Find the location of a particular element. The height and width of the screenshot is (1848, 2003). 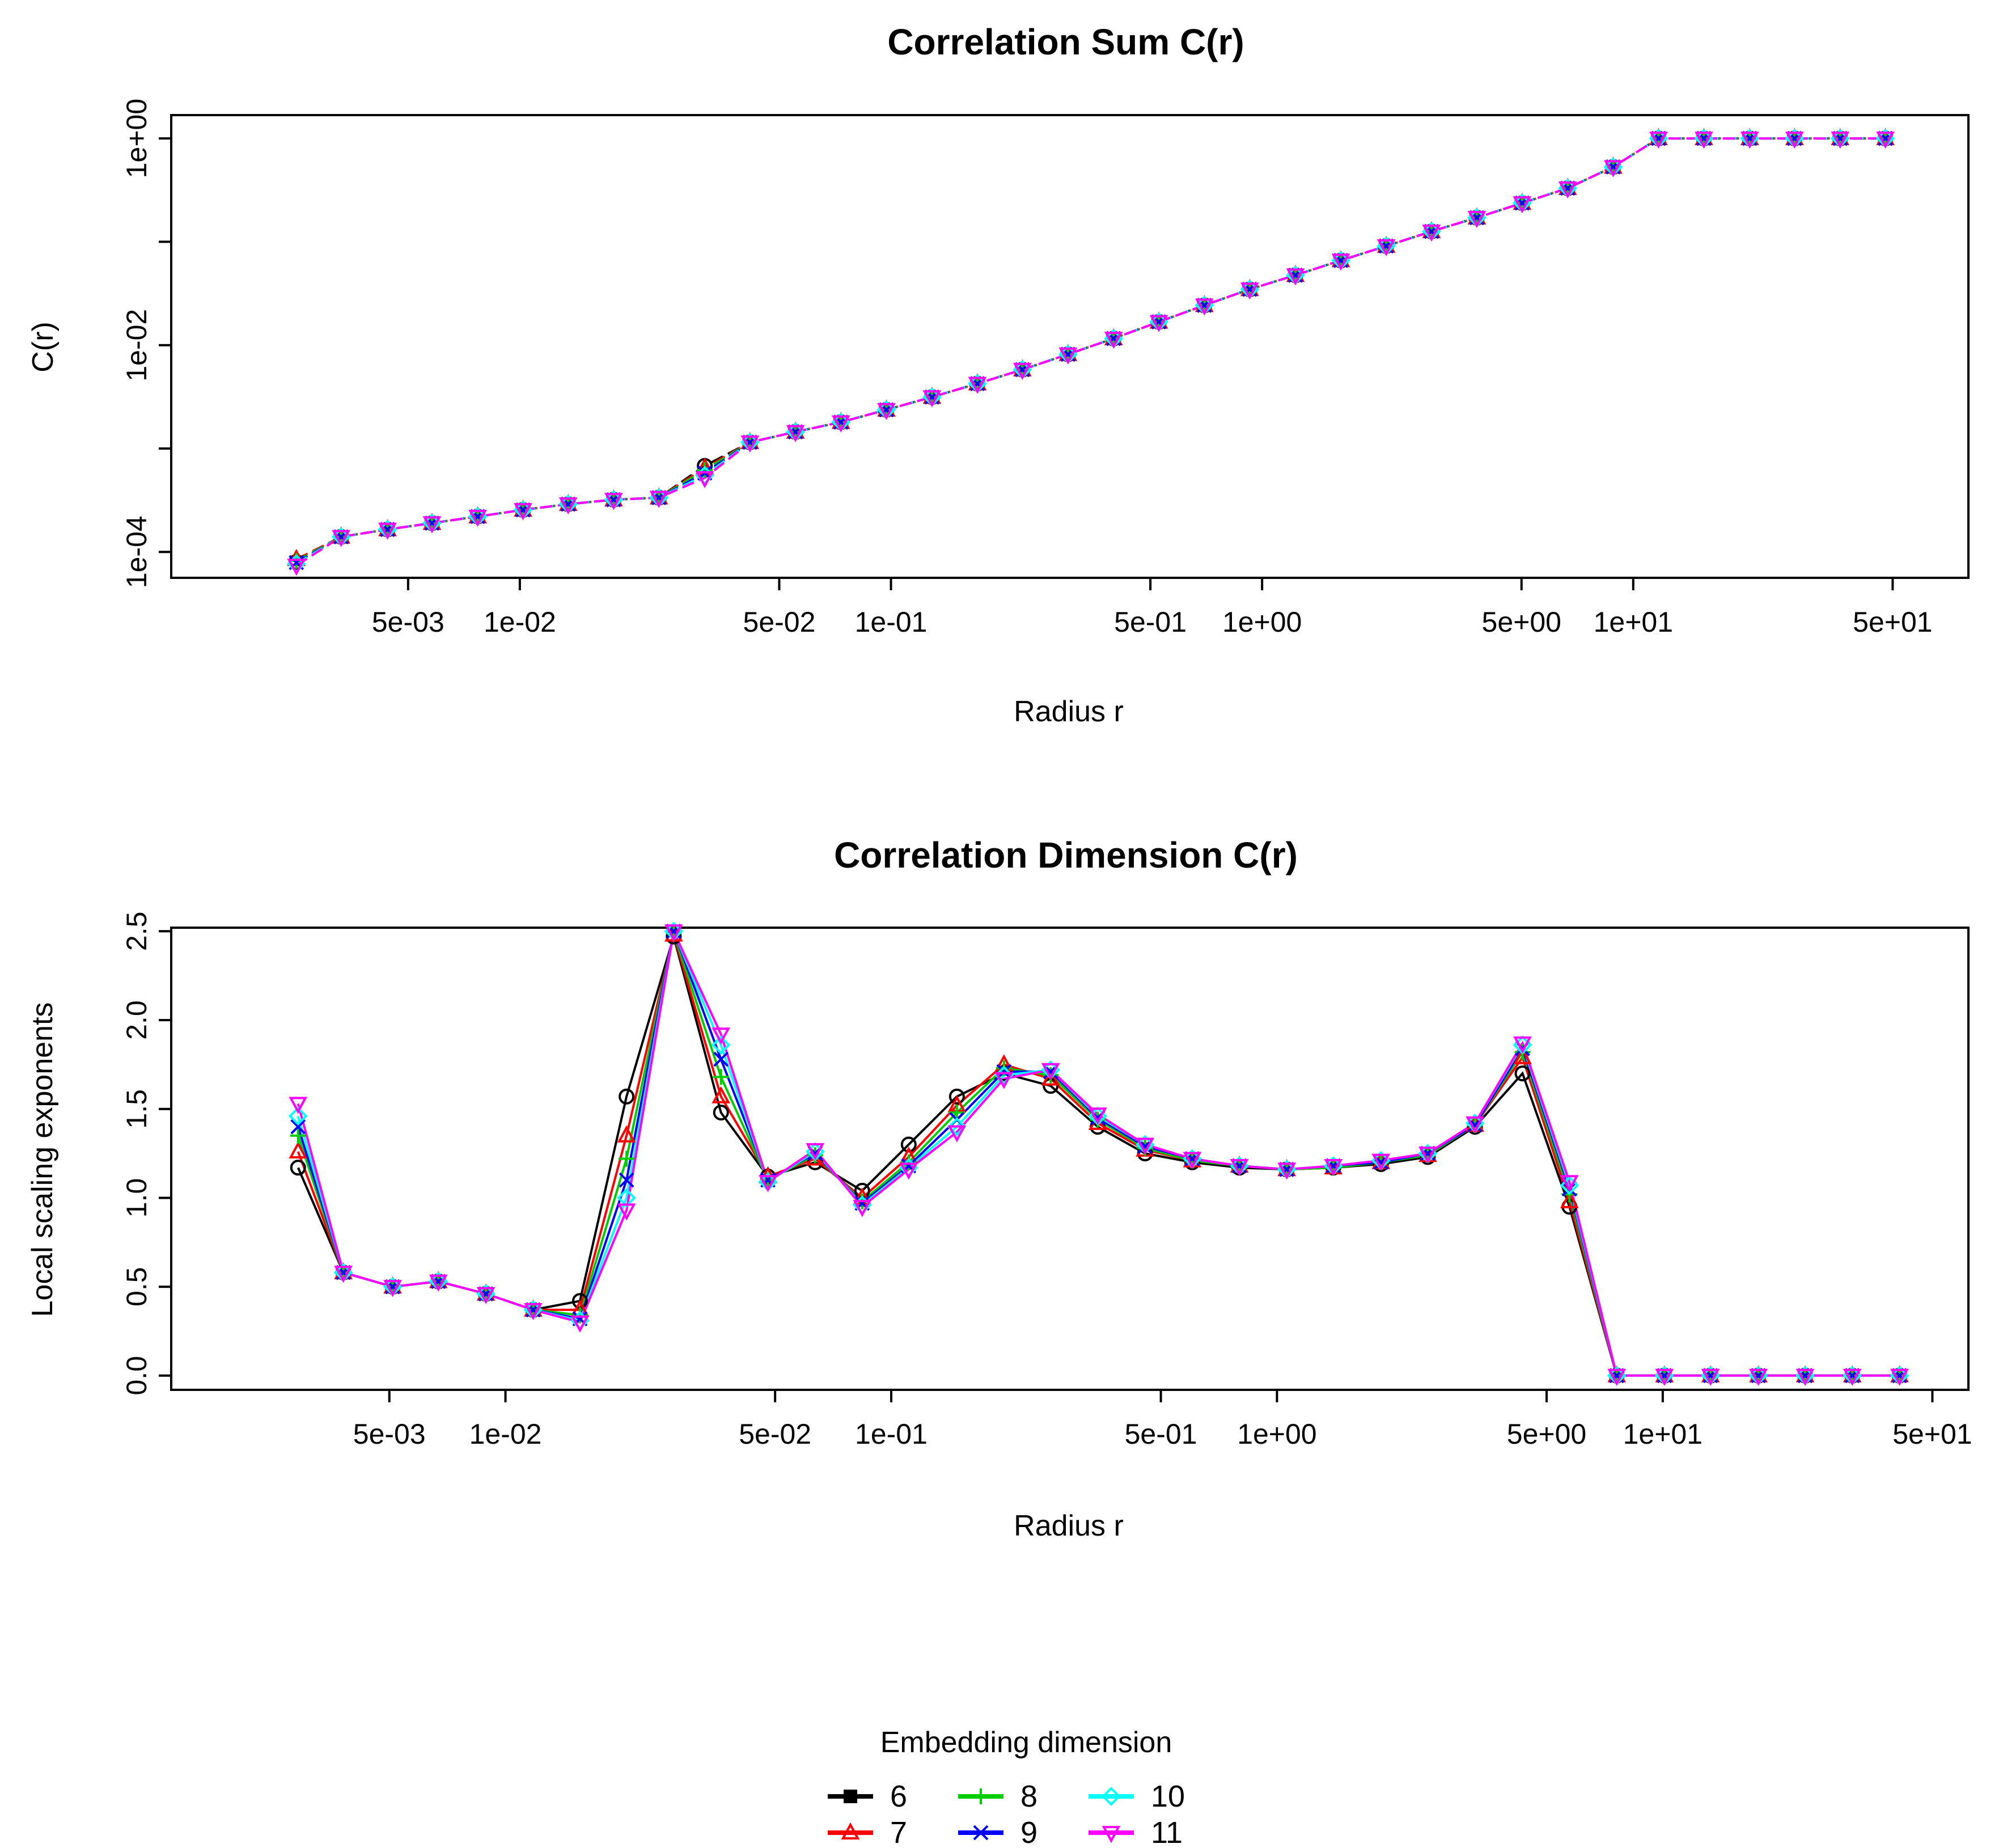

legend-label: 11 is located at coordinates (1167, 1832).